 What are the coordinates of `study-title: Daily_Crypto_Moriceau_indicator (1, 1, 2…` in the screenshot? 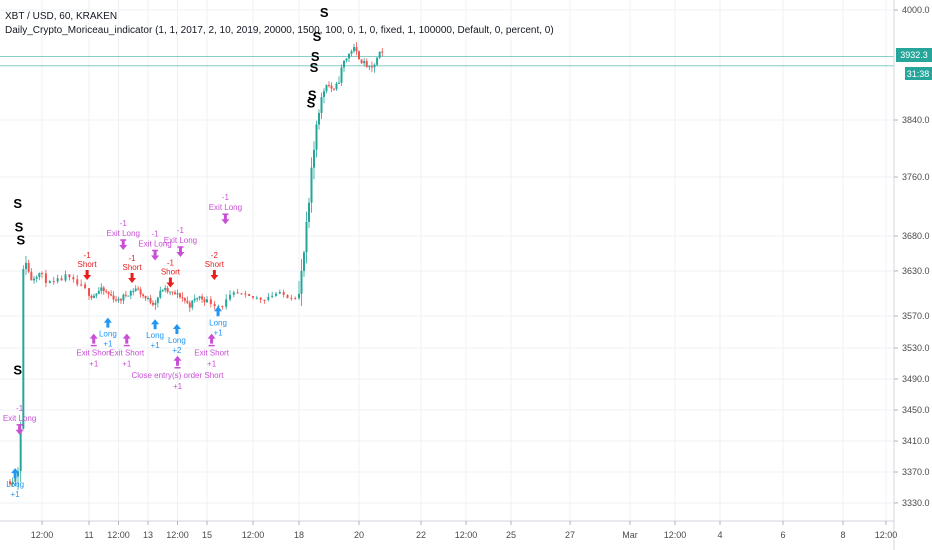 It's located at (279, 30).